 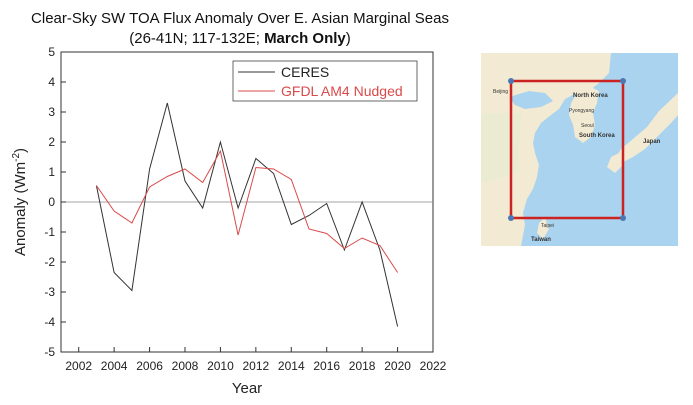 What do you see at coordinates (511, 81) in the screenshot?
I see `box-corner-nw` at bounding box center [511, 81].